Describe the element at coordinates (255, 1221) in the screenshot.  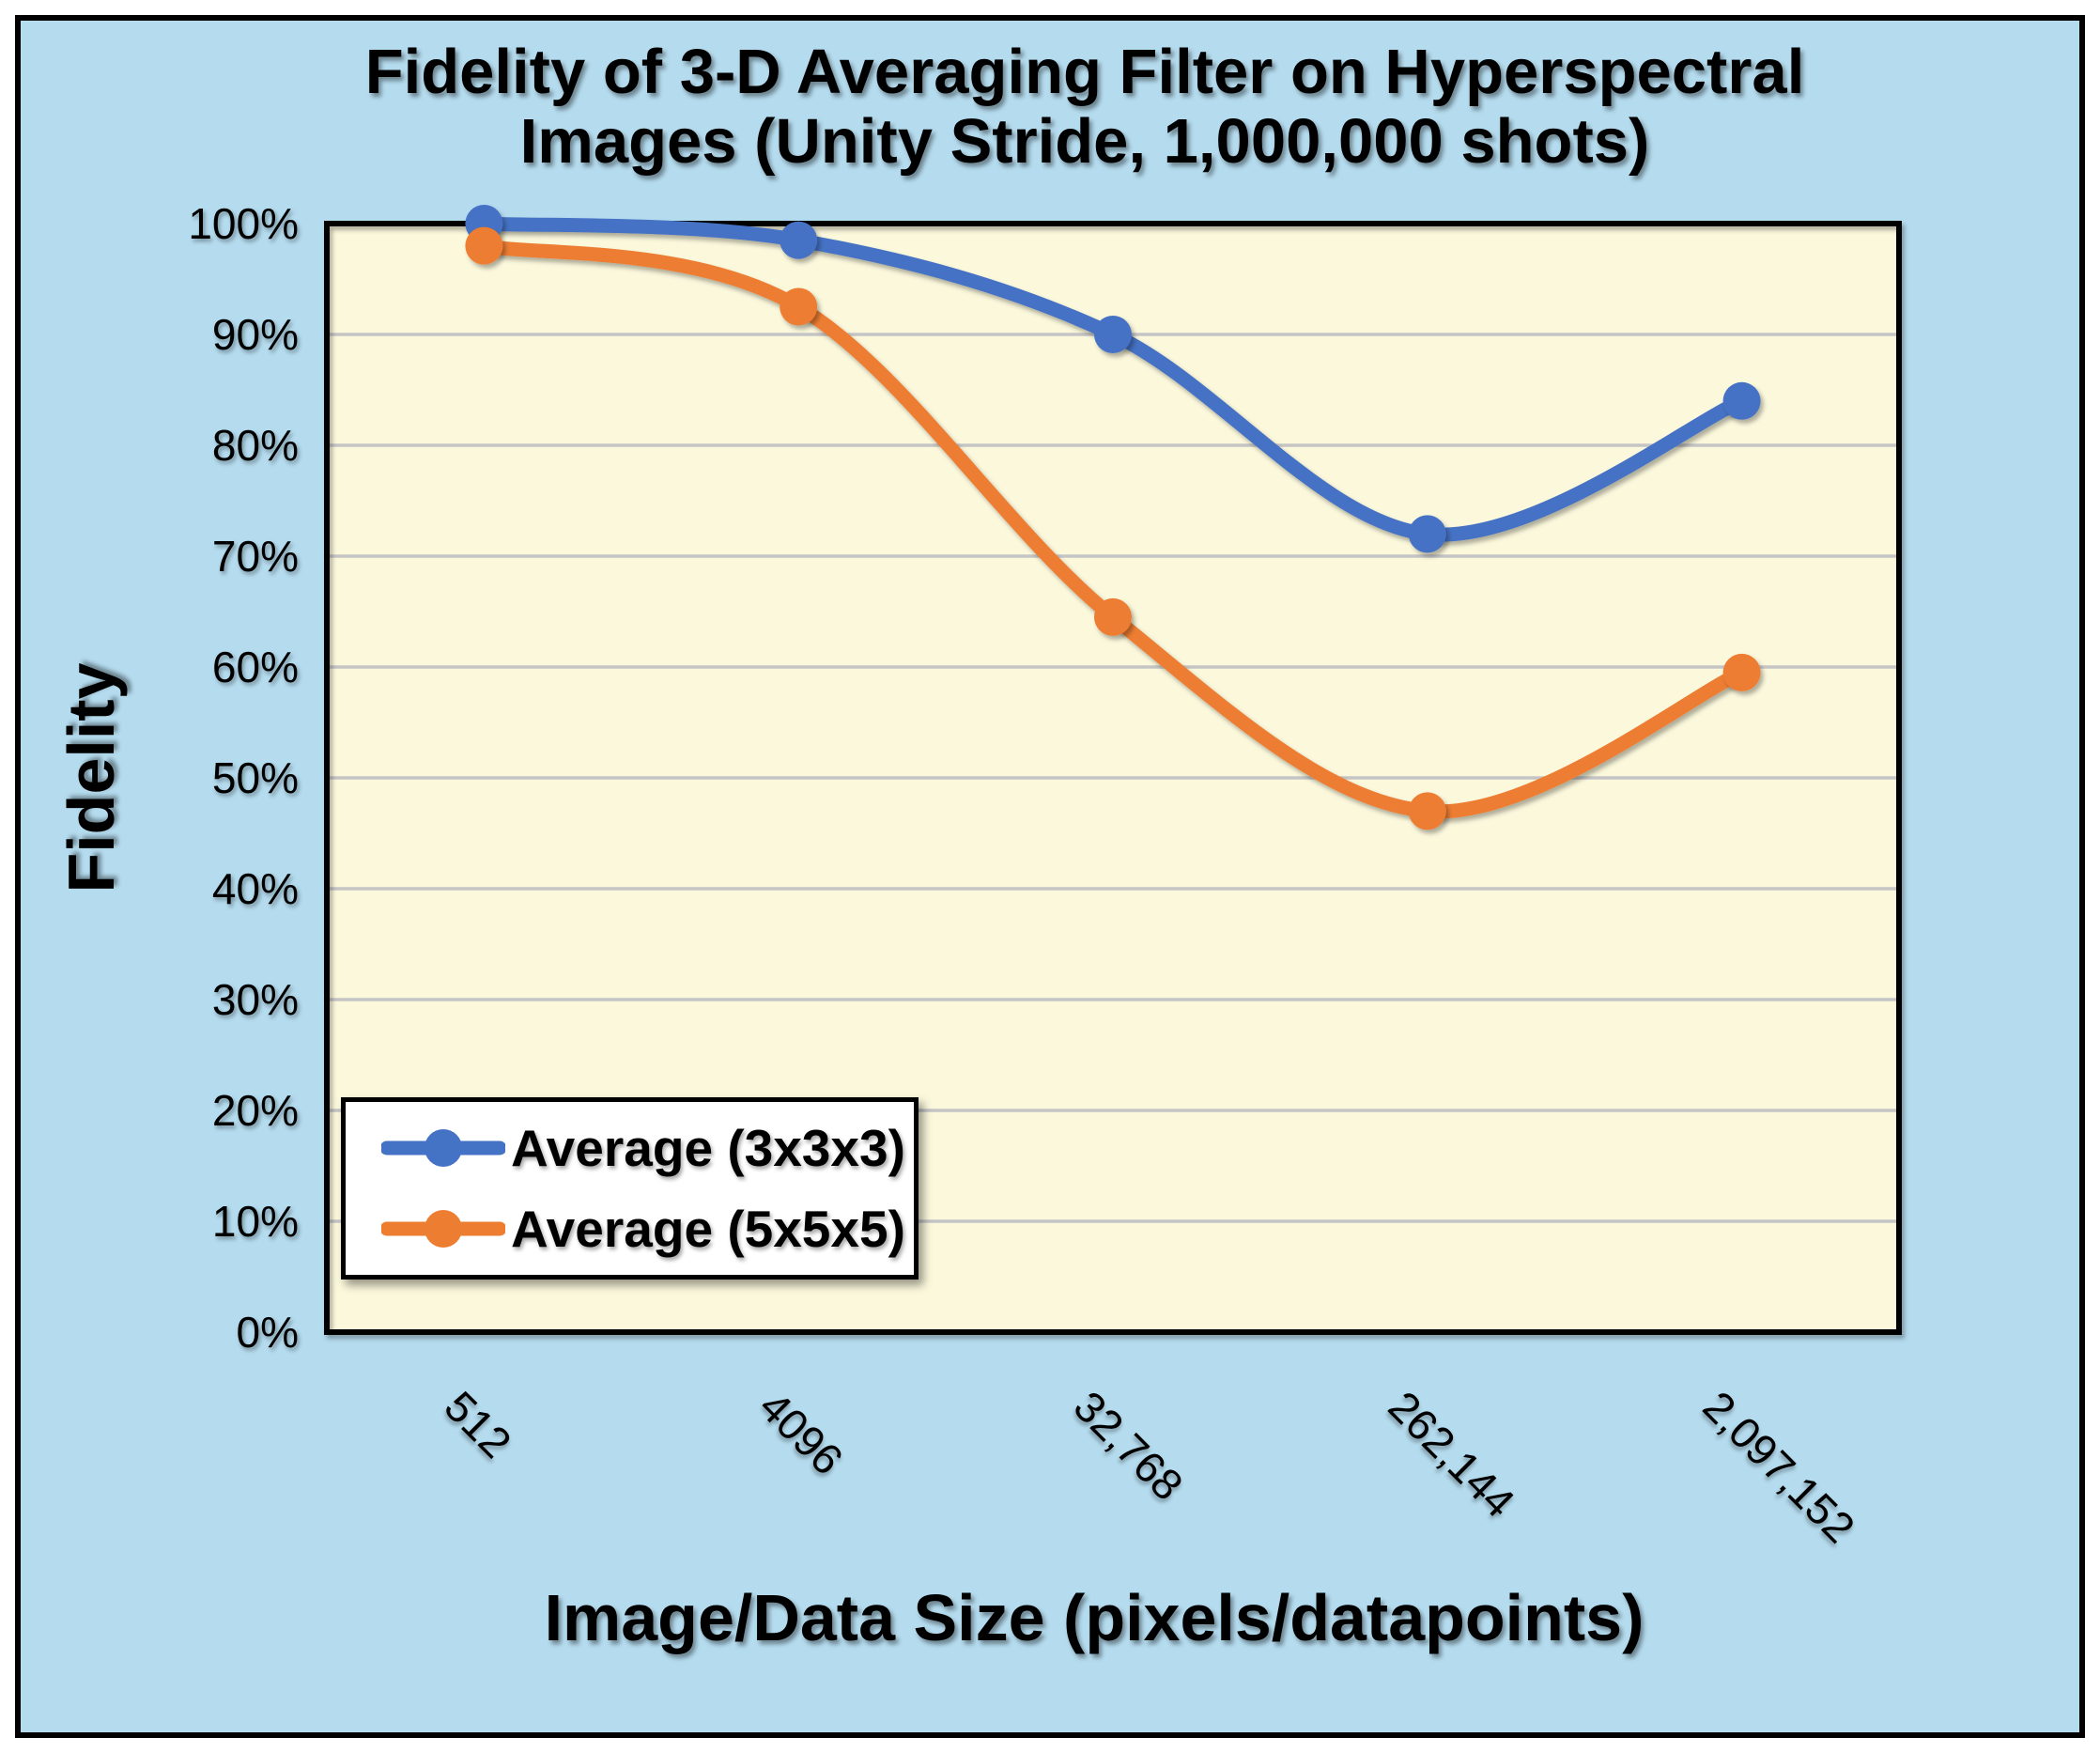
I see `y-tick-label: 10%` at that location.